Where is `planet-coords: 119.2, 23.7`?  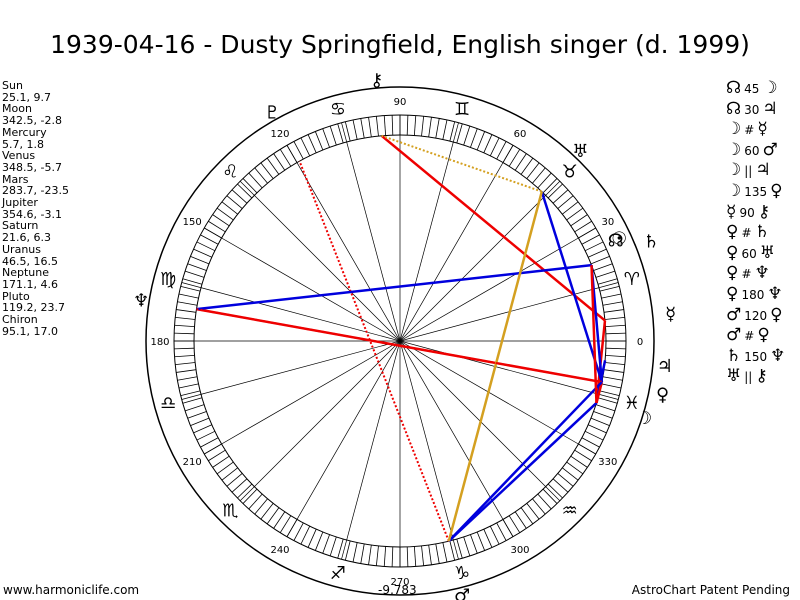
planet-coords: 119.2, 23.7 is located at coordinates (33, 308).